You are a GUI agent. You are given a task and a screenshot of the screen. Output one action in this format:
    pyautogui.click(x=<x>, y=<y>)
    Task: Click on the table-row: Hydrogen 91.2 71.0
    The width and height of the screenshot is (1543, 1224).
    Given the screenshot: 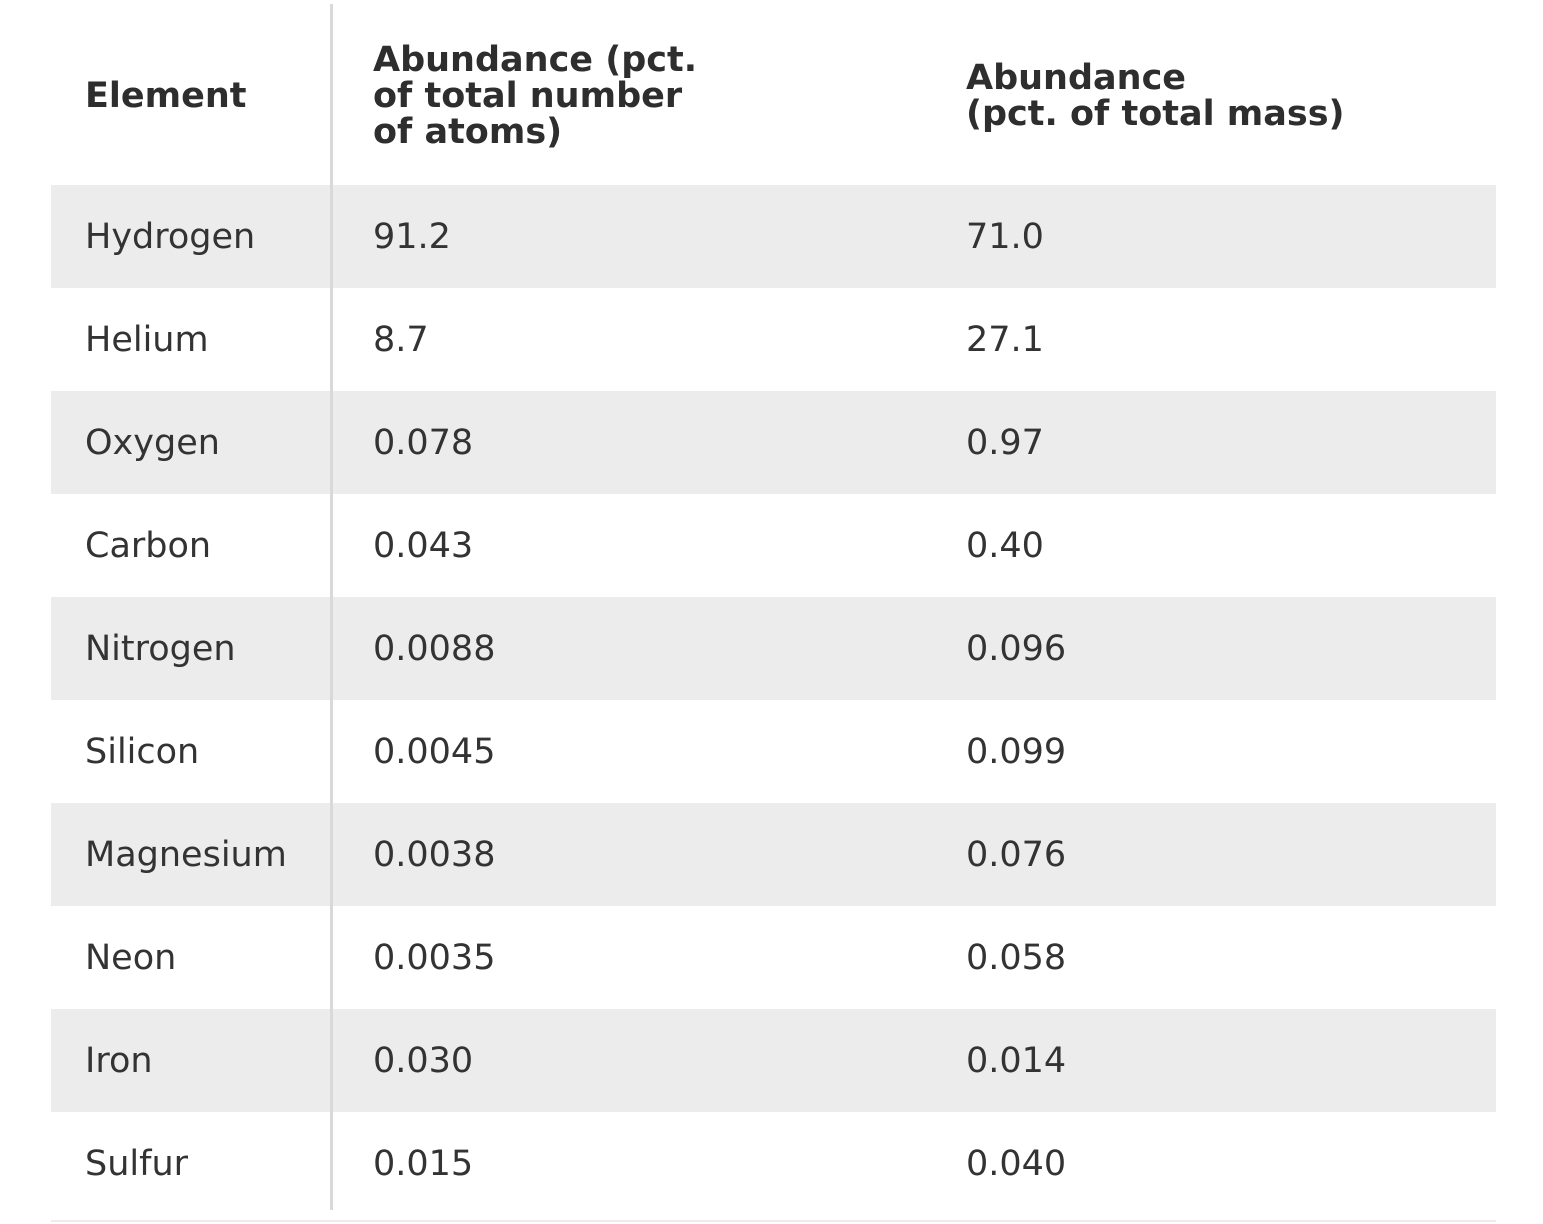 What is the action you would take?
    pyautogui.click(x=773, y=236)
    